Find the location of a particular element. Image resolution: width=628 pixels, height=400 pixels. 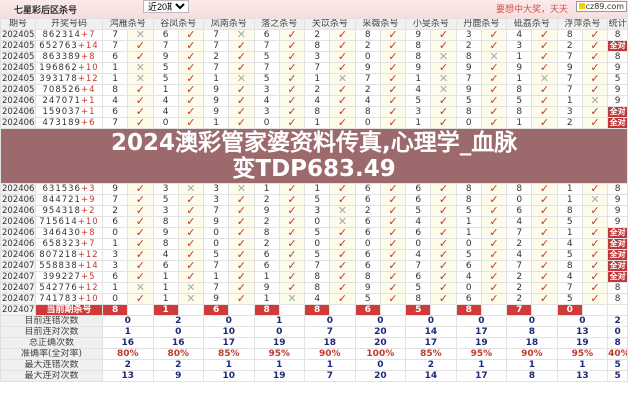

table-row: 2024070558838+143✓6✓7✓6✓7✓6✓7✓6✓7✓8✓全对 is located at coordinates (314, 266).